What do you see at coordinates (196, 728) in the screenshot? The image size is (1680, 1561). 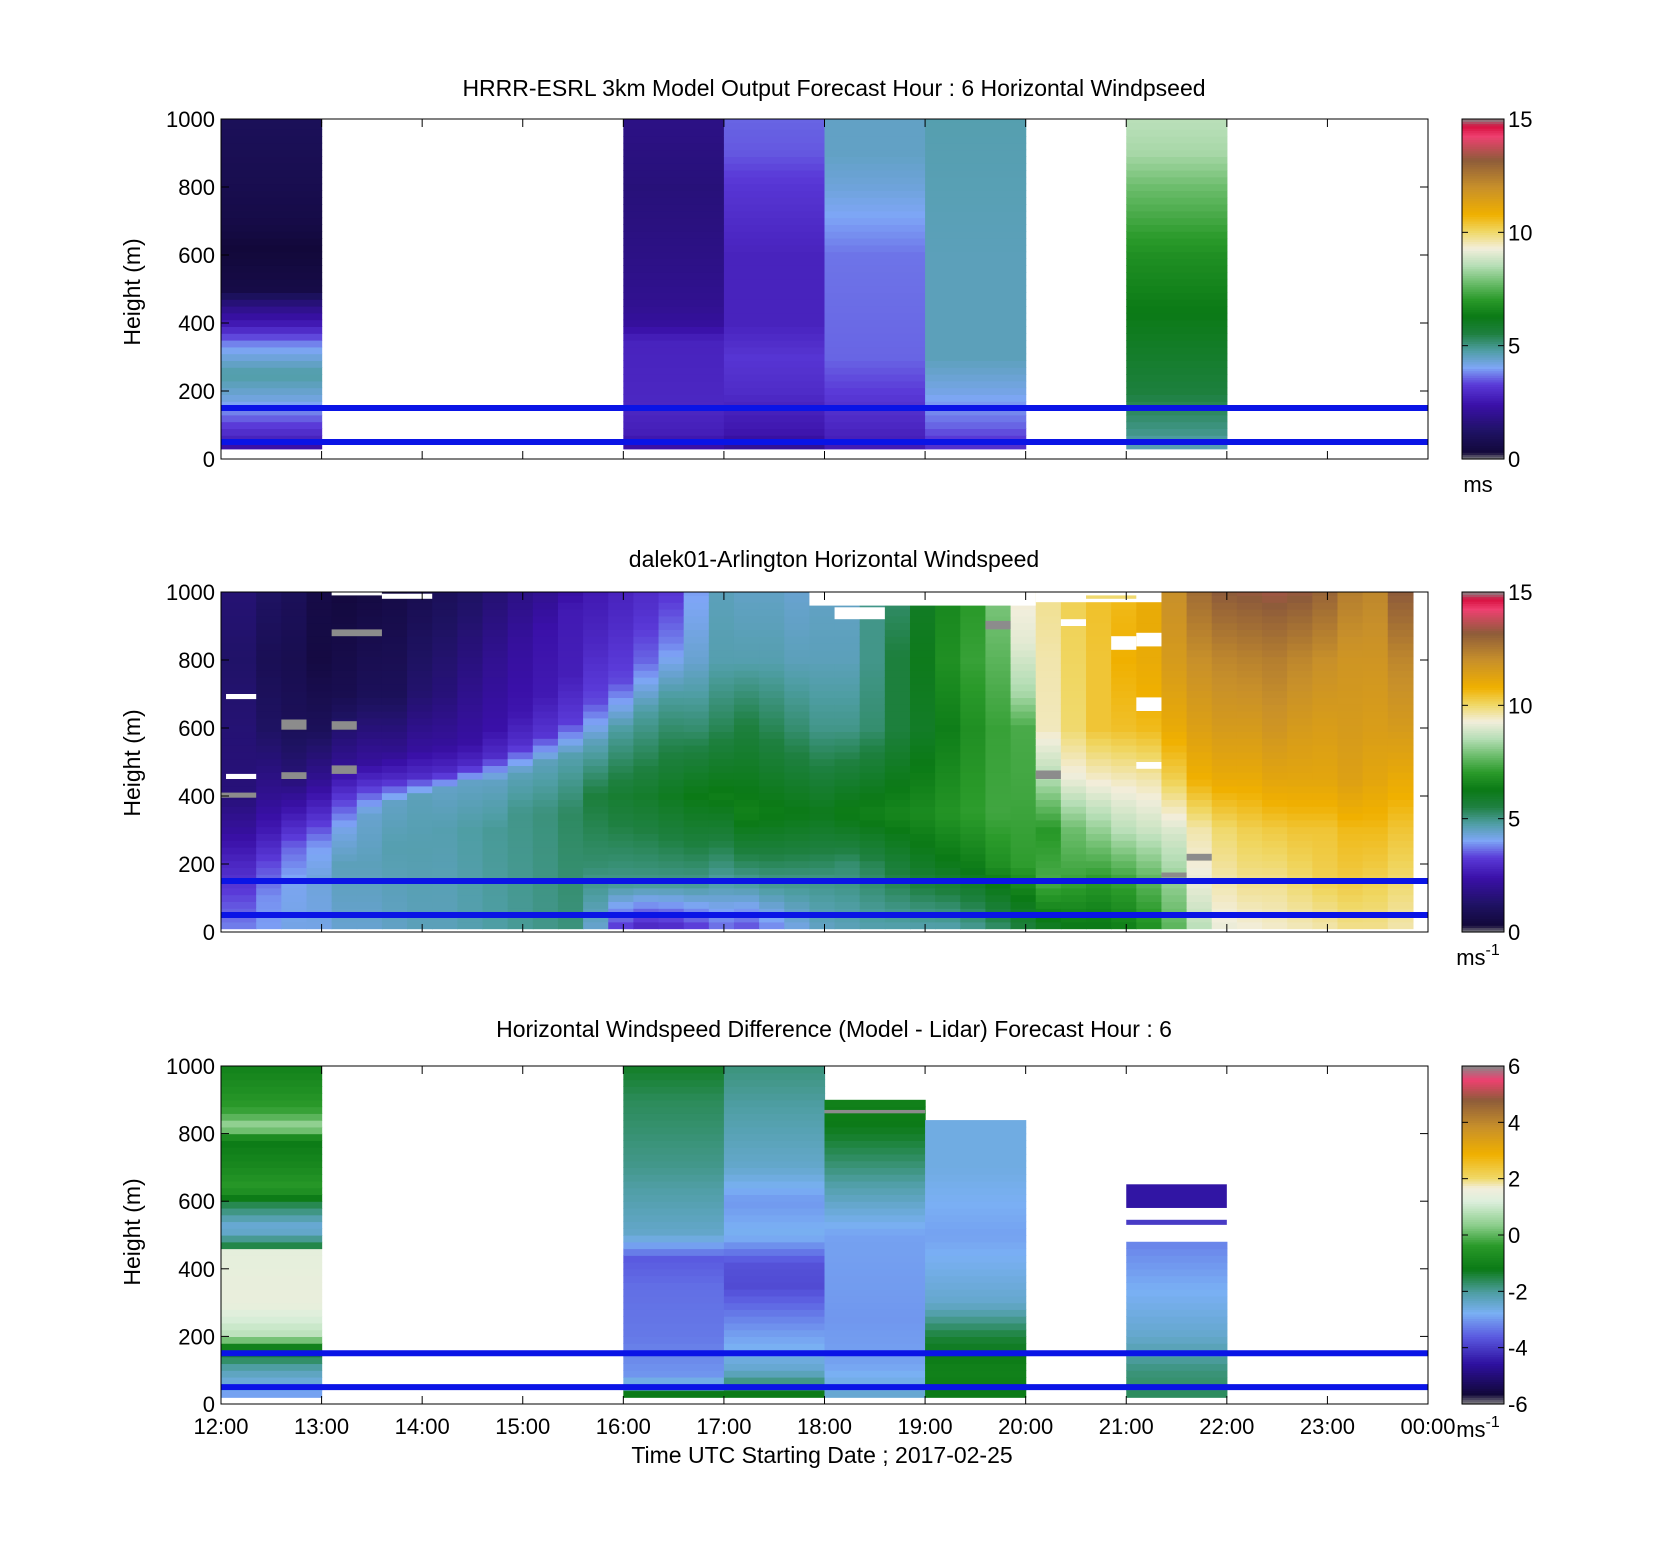 I see `y-tick-label: 600` at bounding box center [196, 728].